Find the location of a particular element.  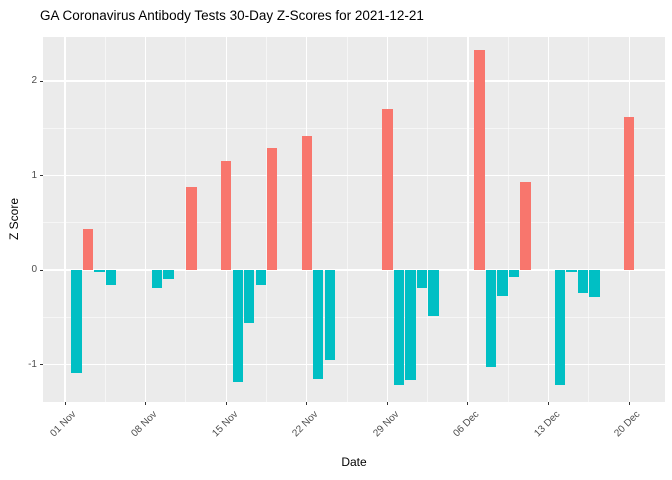

x-tick-label-text: 13 Dec is located at coordinates (547, 424).